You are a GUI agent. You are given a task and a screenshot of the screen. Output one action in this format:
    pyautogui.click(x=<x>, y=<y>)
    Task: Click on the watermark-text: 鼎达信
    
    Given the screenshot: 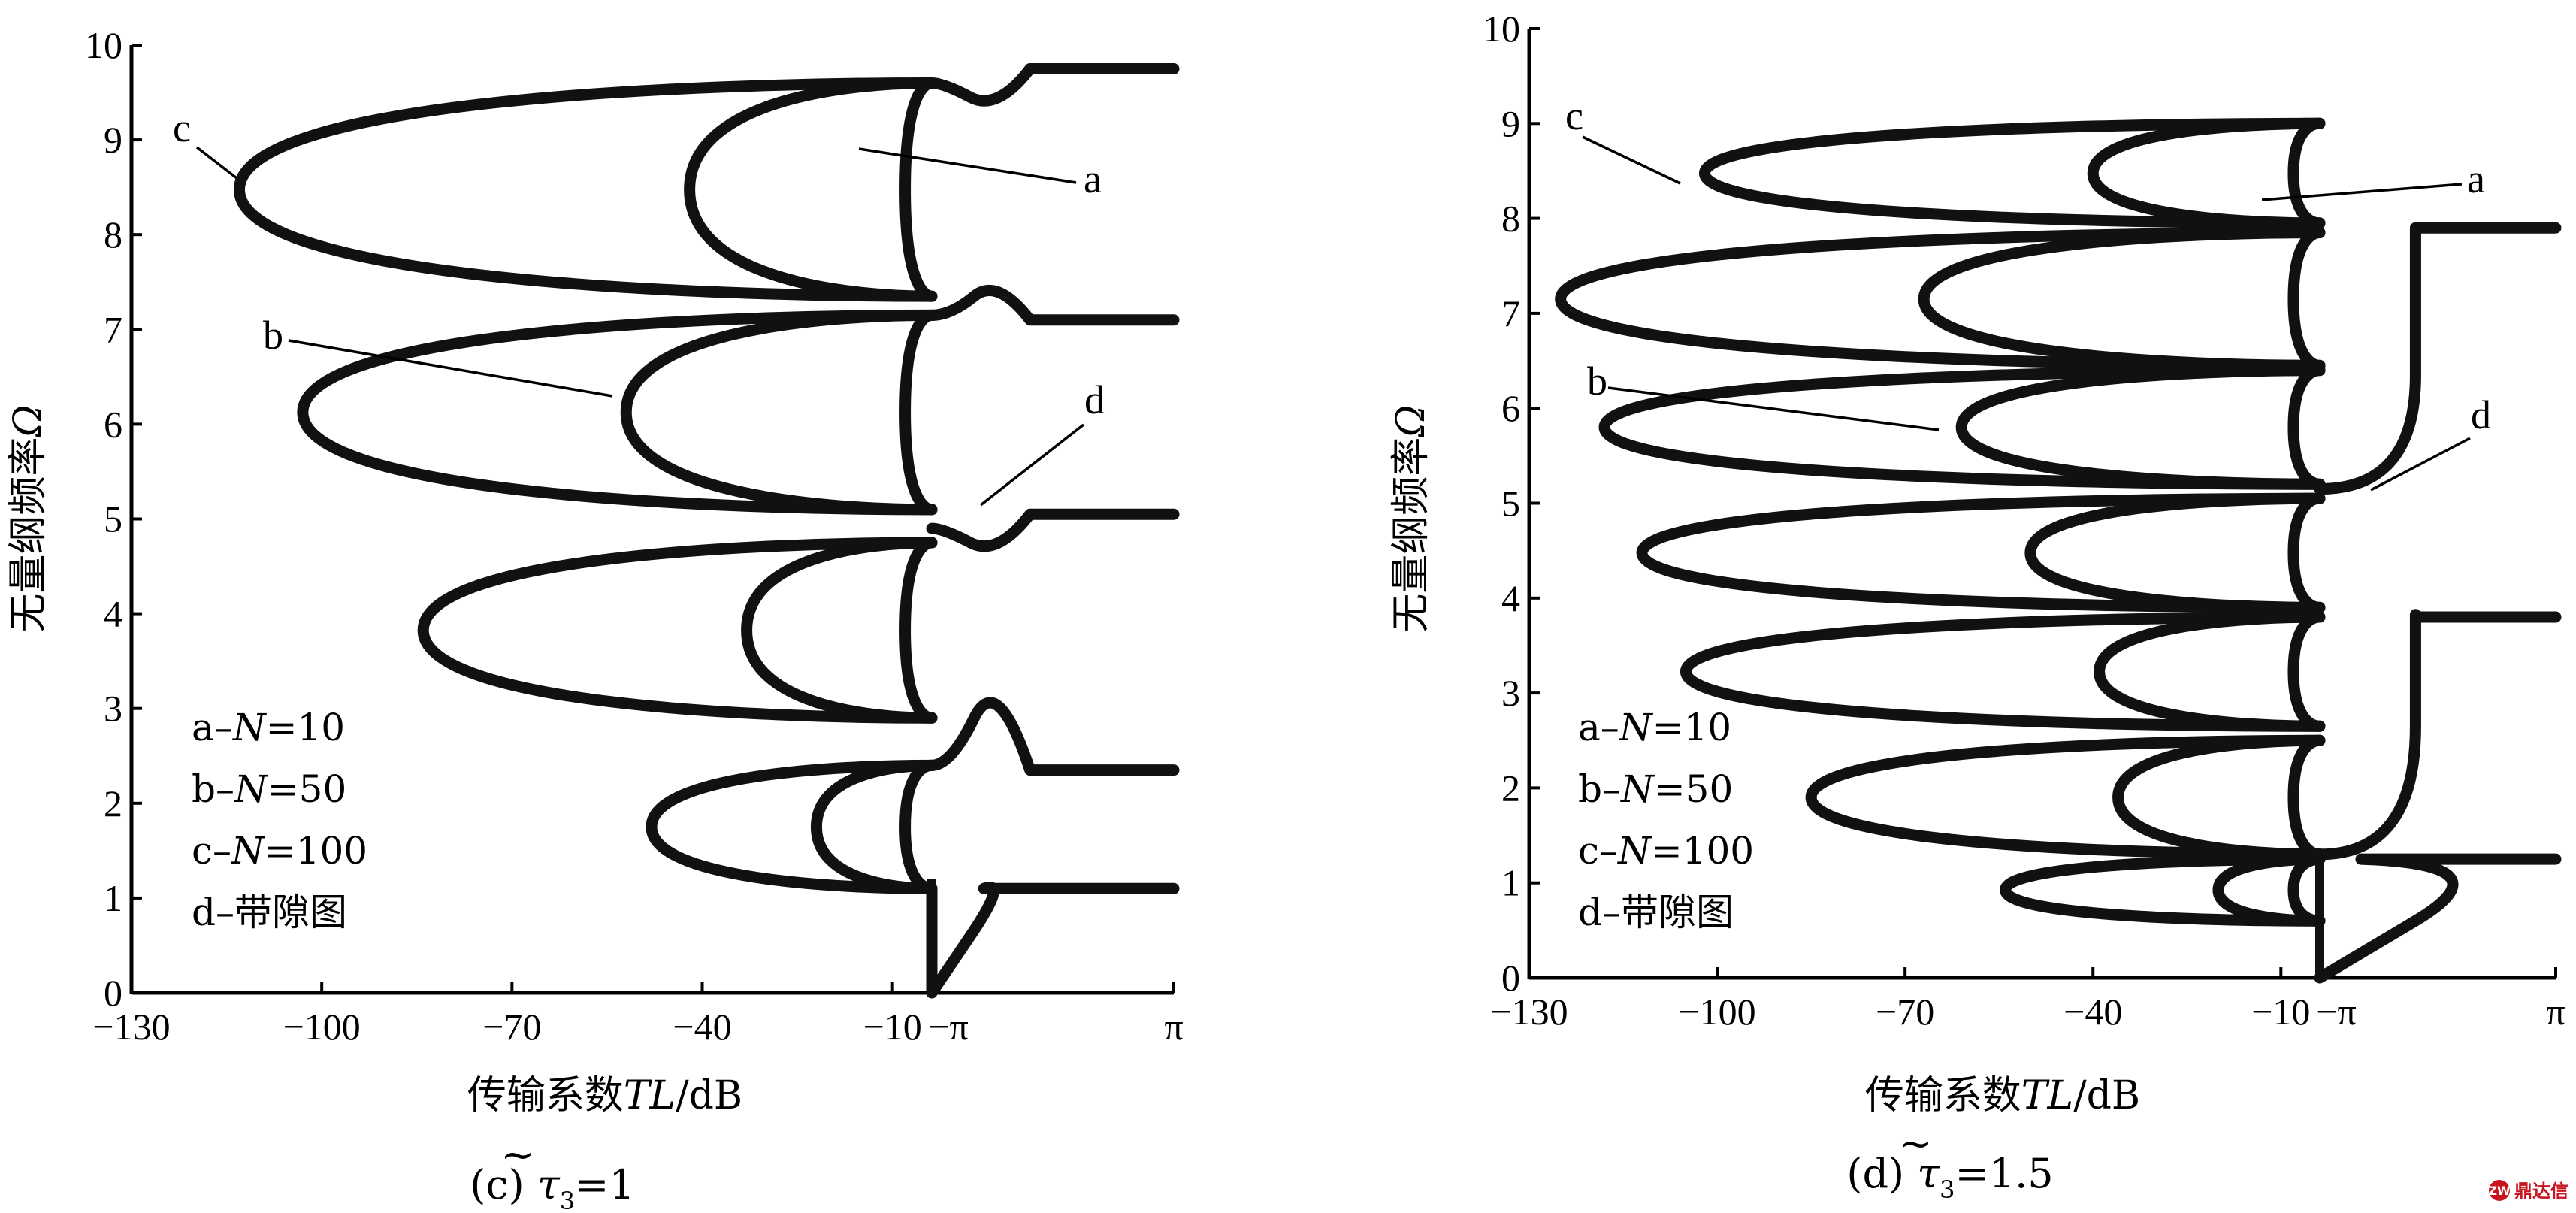 What is the action you would take?
    pyautogui.click(x=2541, y=1191)
    